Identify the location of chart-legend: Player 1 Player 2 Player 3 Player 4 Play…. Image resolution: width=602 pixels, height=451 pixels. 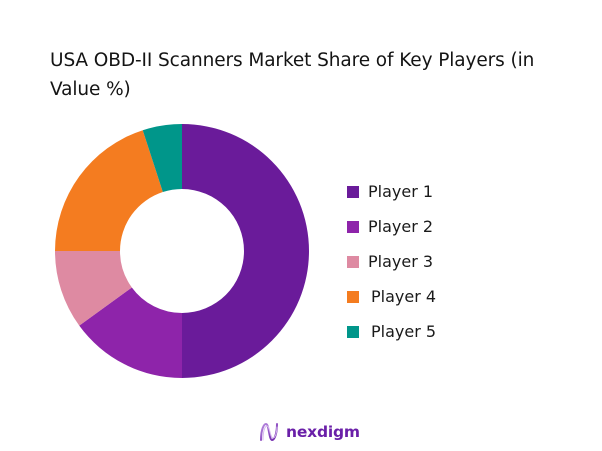
(391, 261).